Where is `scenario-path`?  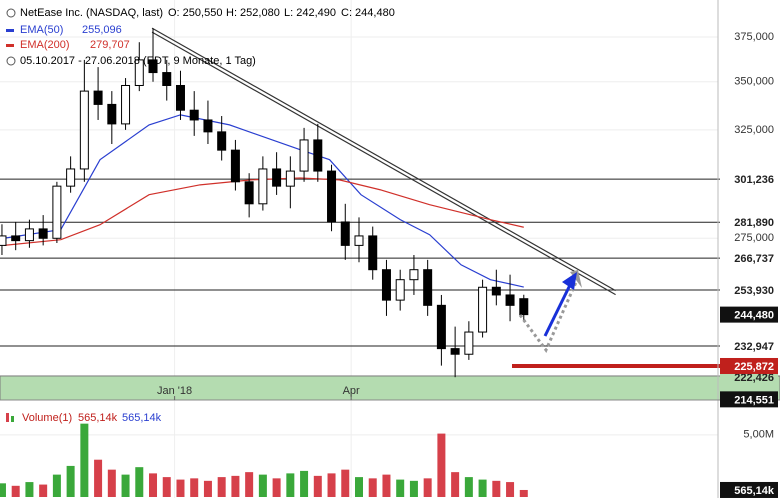
scenario-path is located at coordinates (548, 316).